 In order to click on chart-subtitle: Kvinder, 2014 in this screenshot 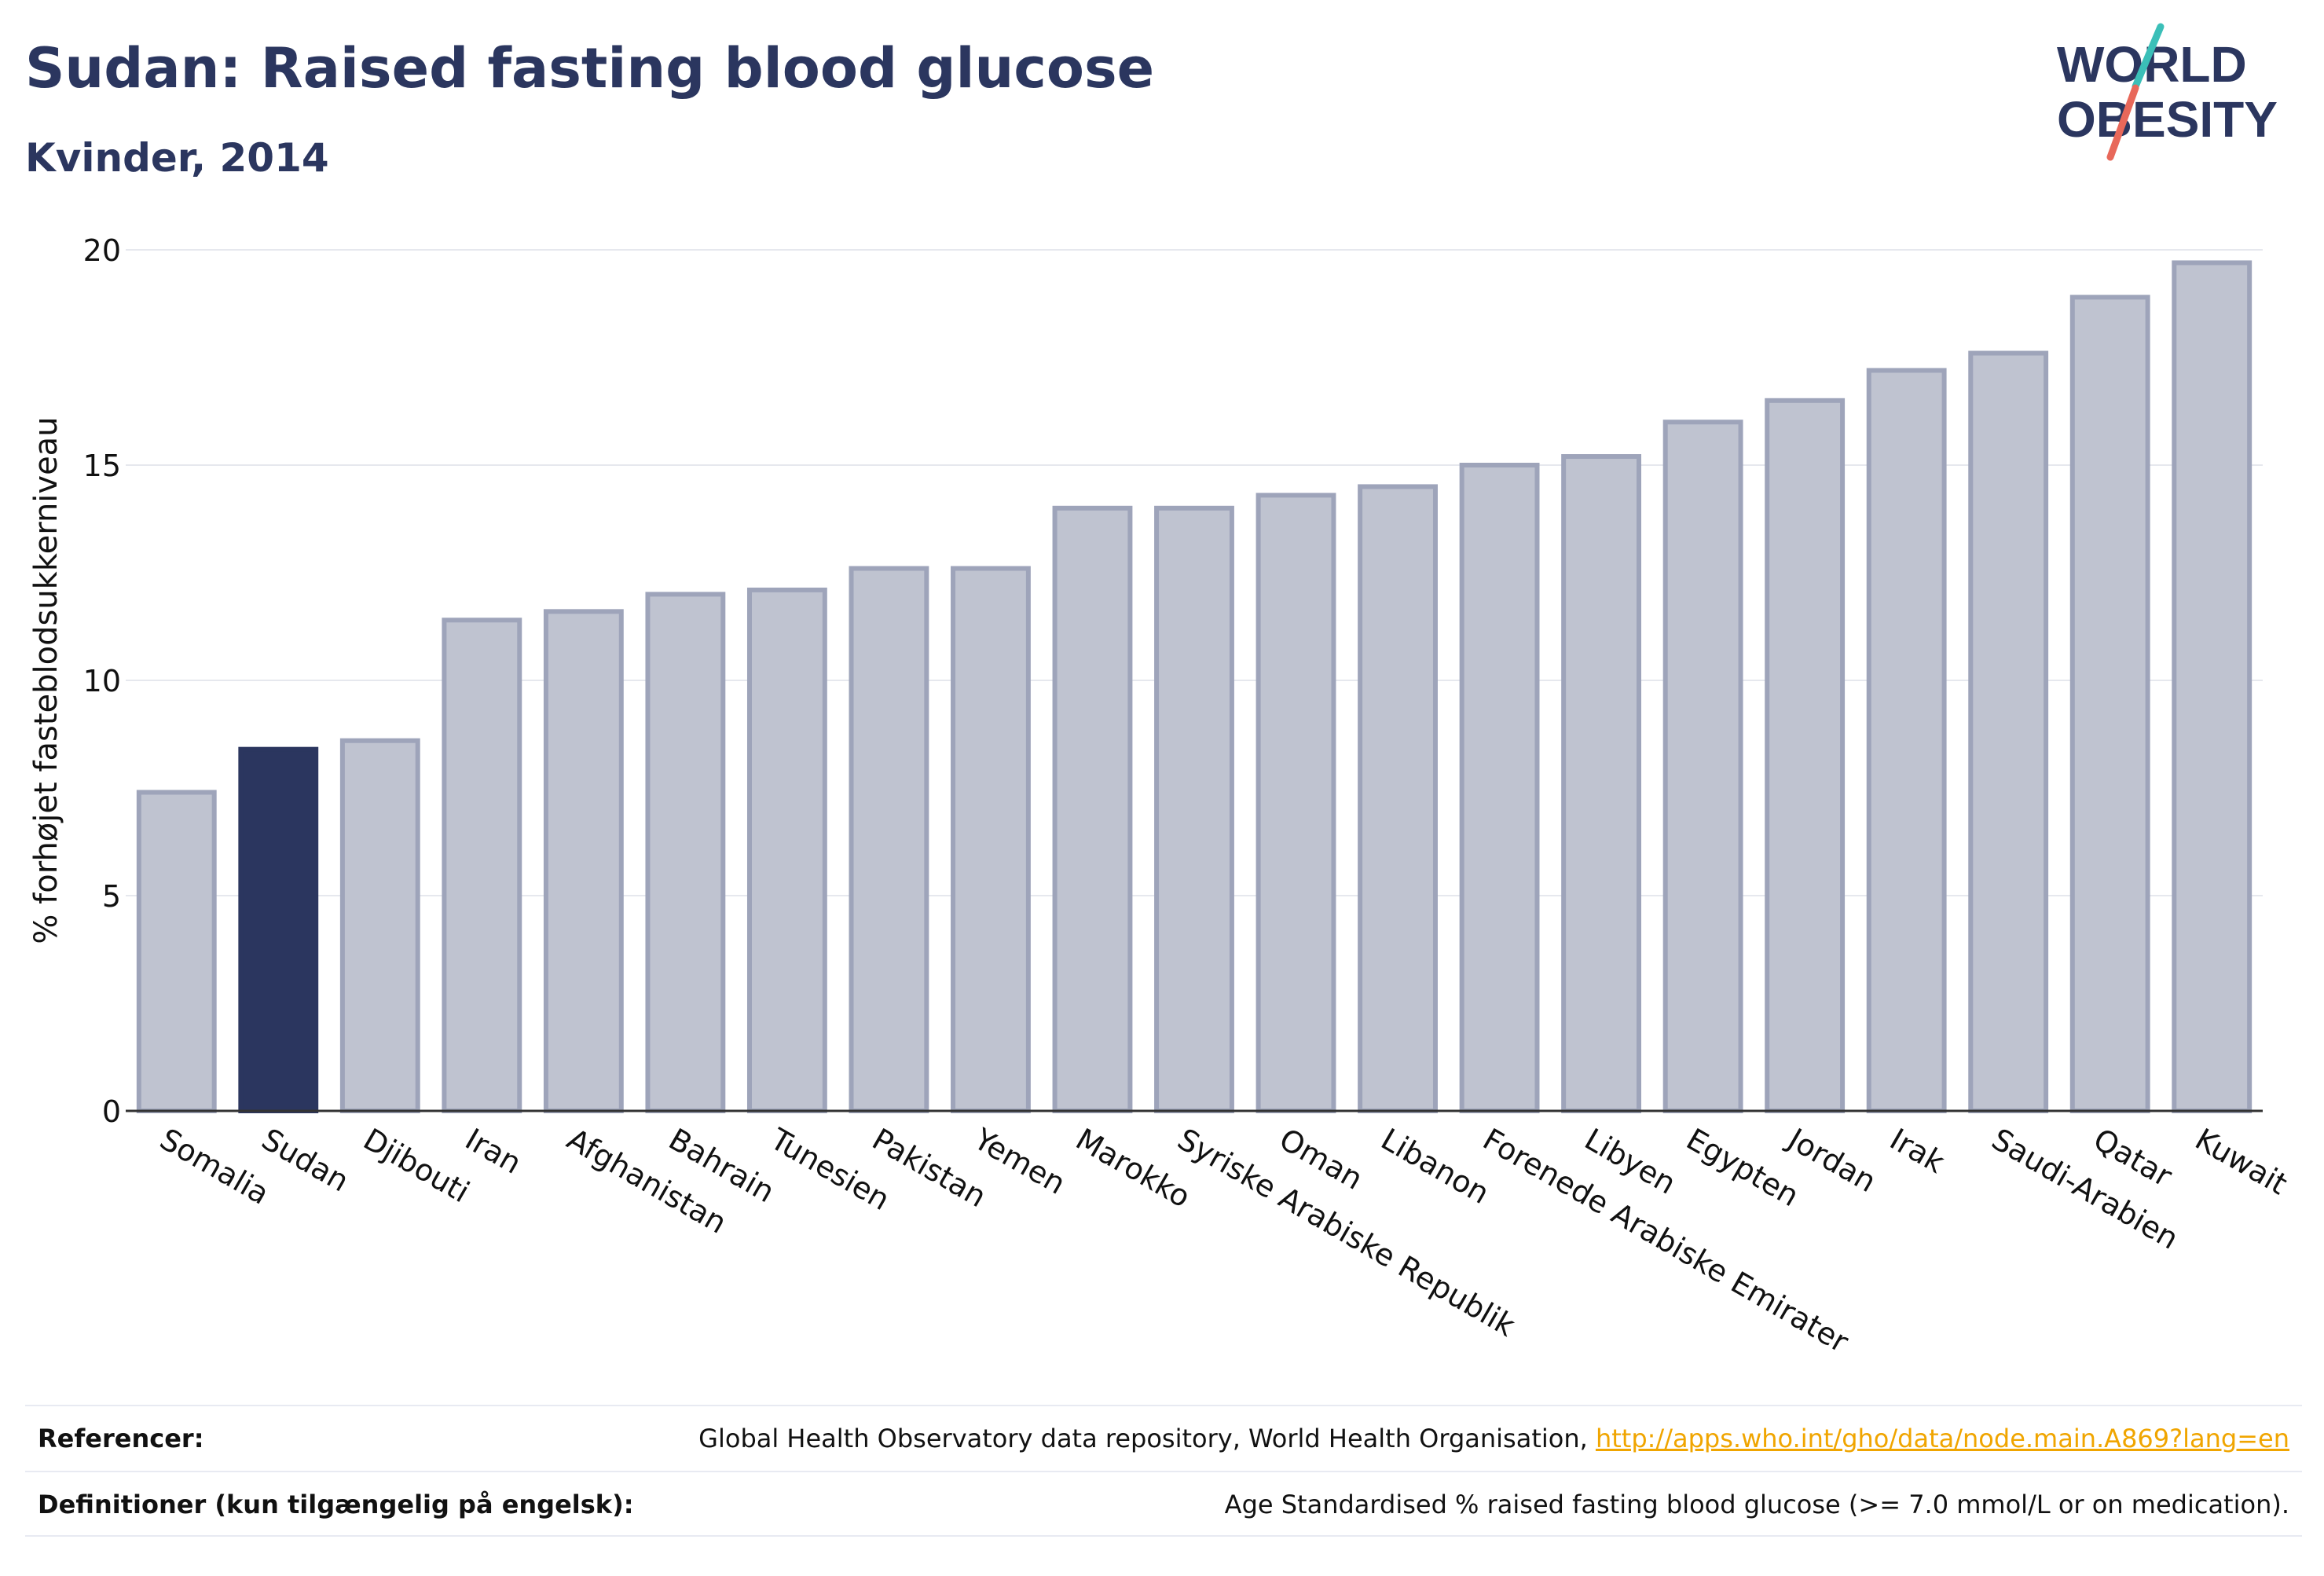, I will do `click(177, 158)`.